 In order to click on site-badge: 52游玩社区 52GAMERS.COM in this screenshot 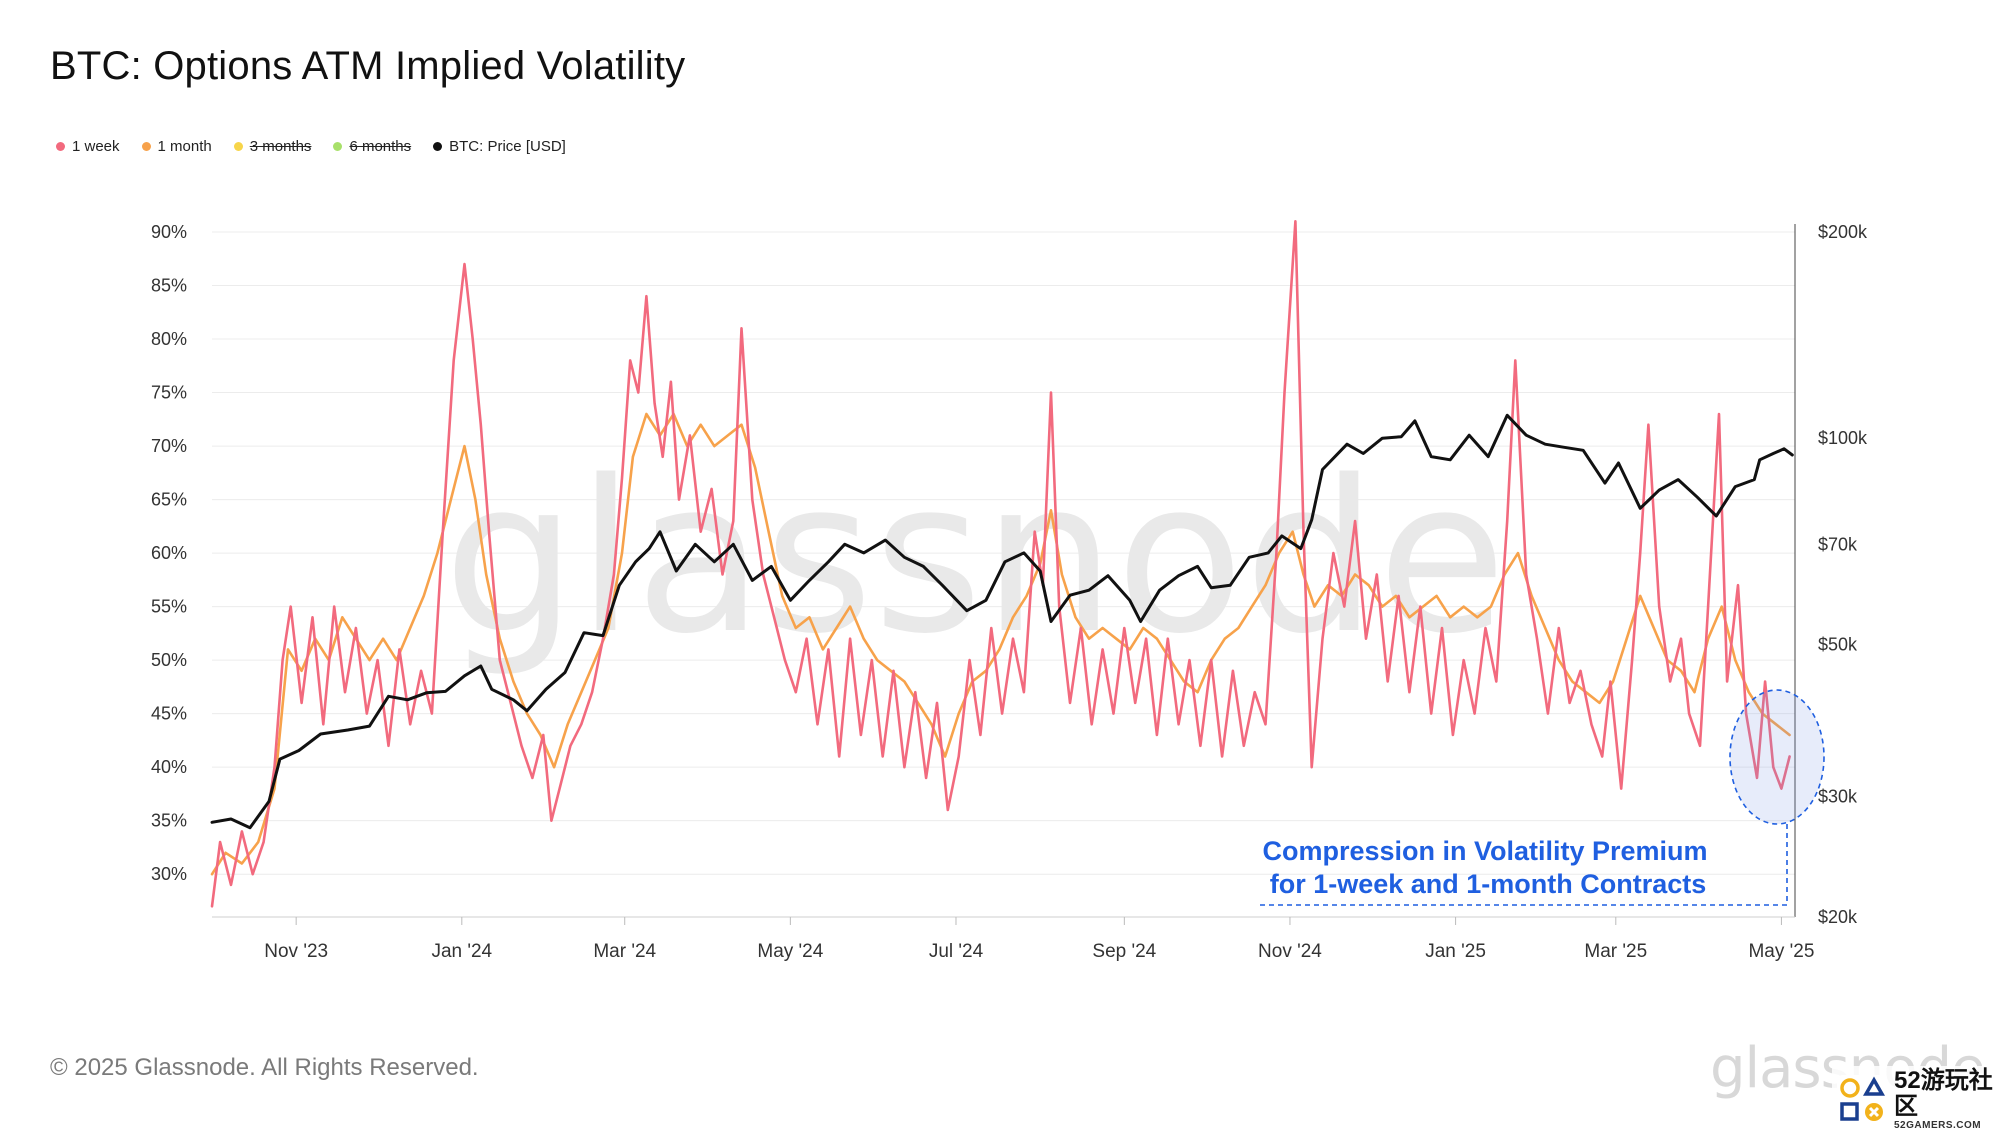, I will do `click(1916, 1099)`.